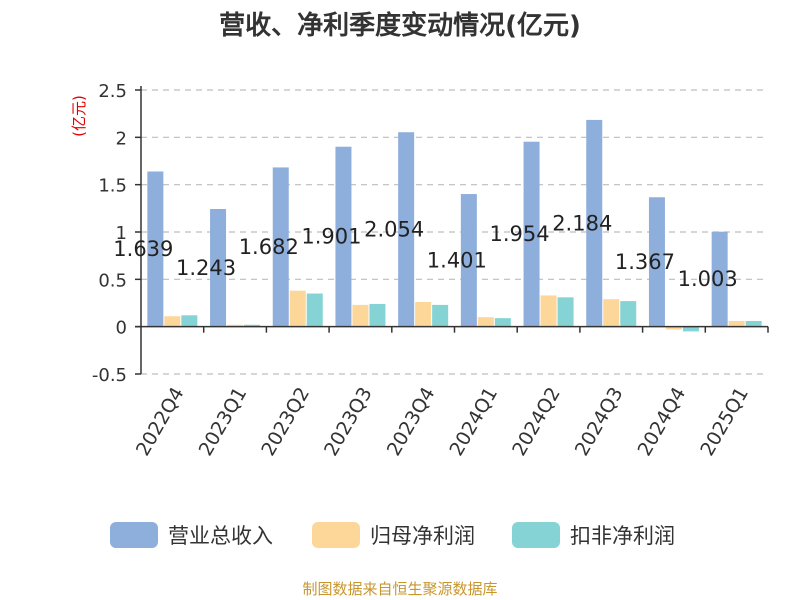  I want to click on x-tick-label: 2024Q2, so click(536, 422).